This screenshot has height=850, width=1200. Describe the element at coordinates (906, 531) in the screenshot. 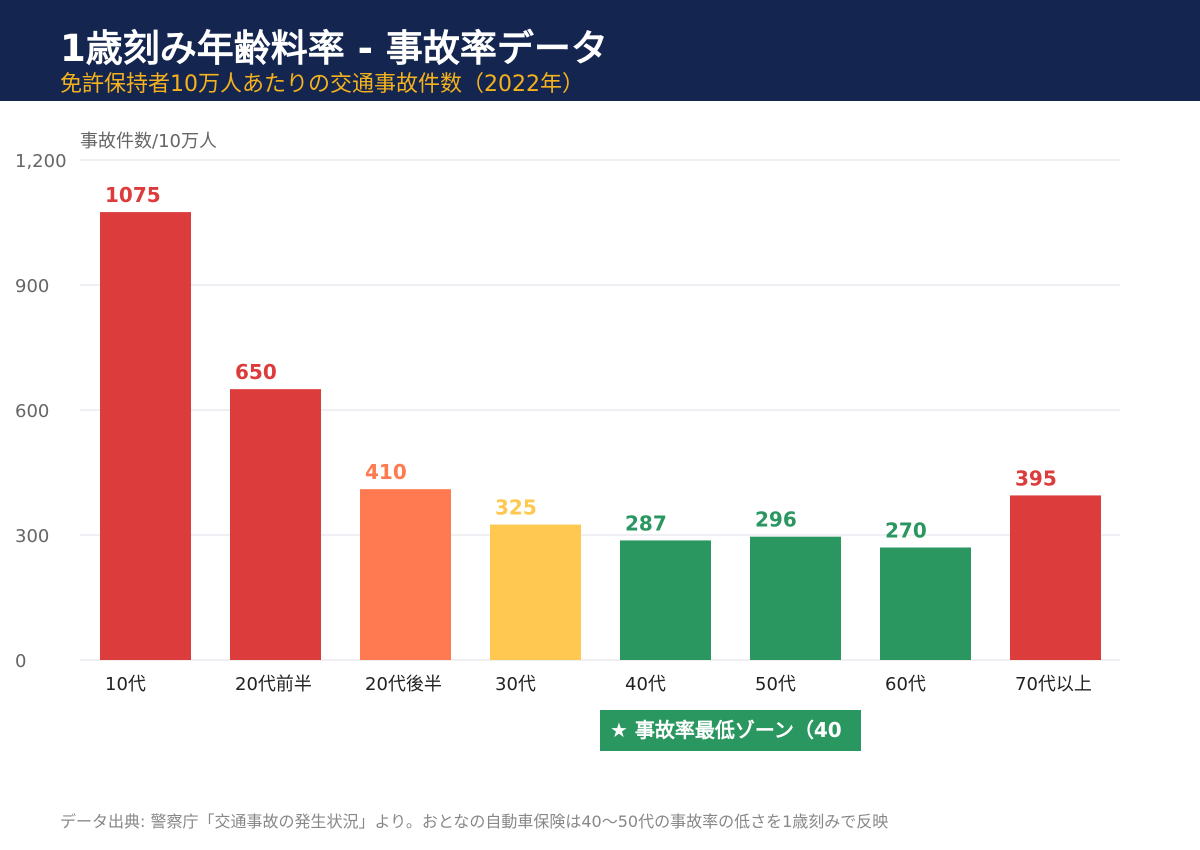

I see `bar-value-label: 270` at that location.